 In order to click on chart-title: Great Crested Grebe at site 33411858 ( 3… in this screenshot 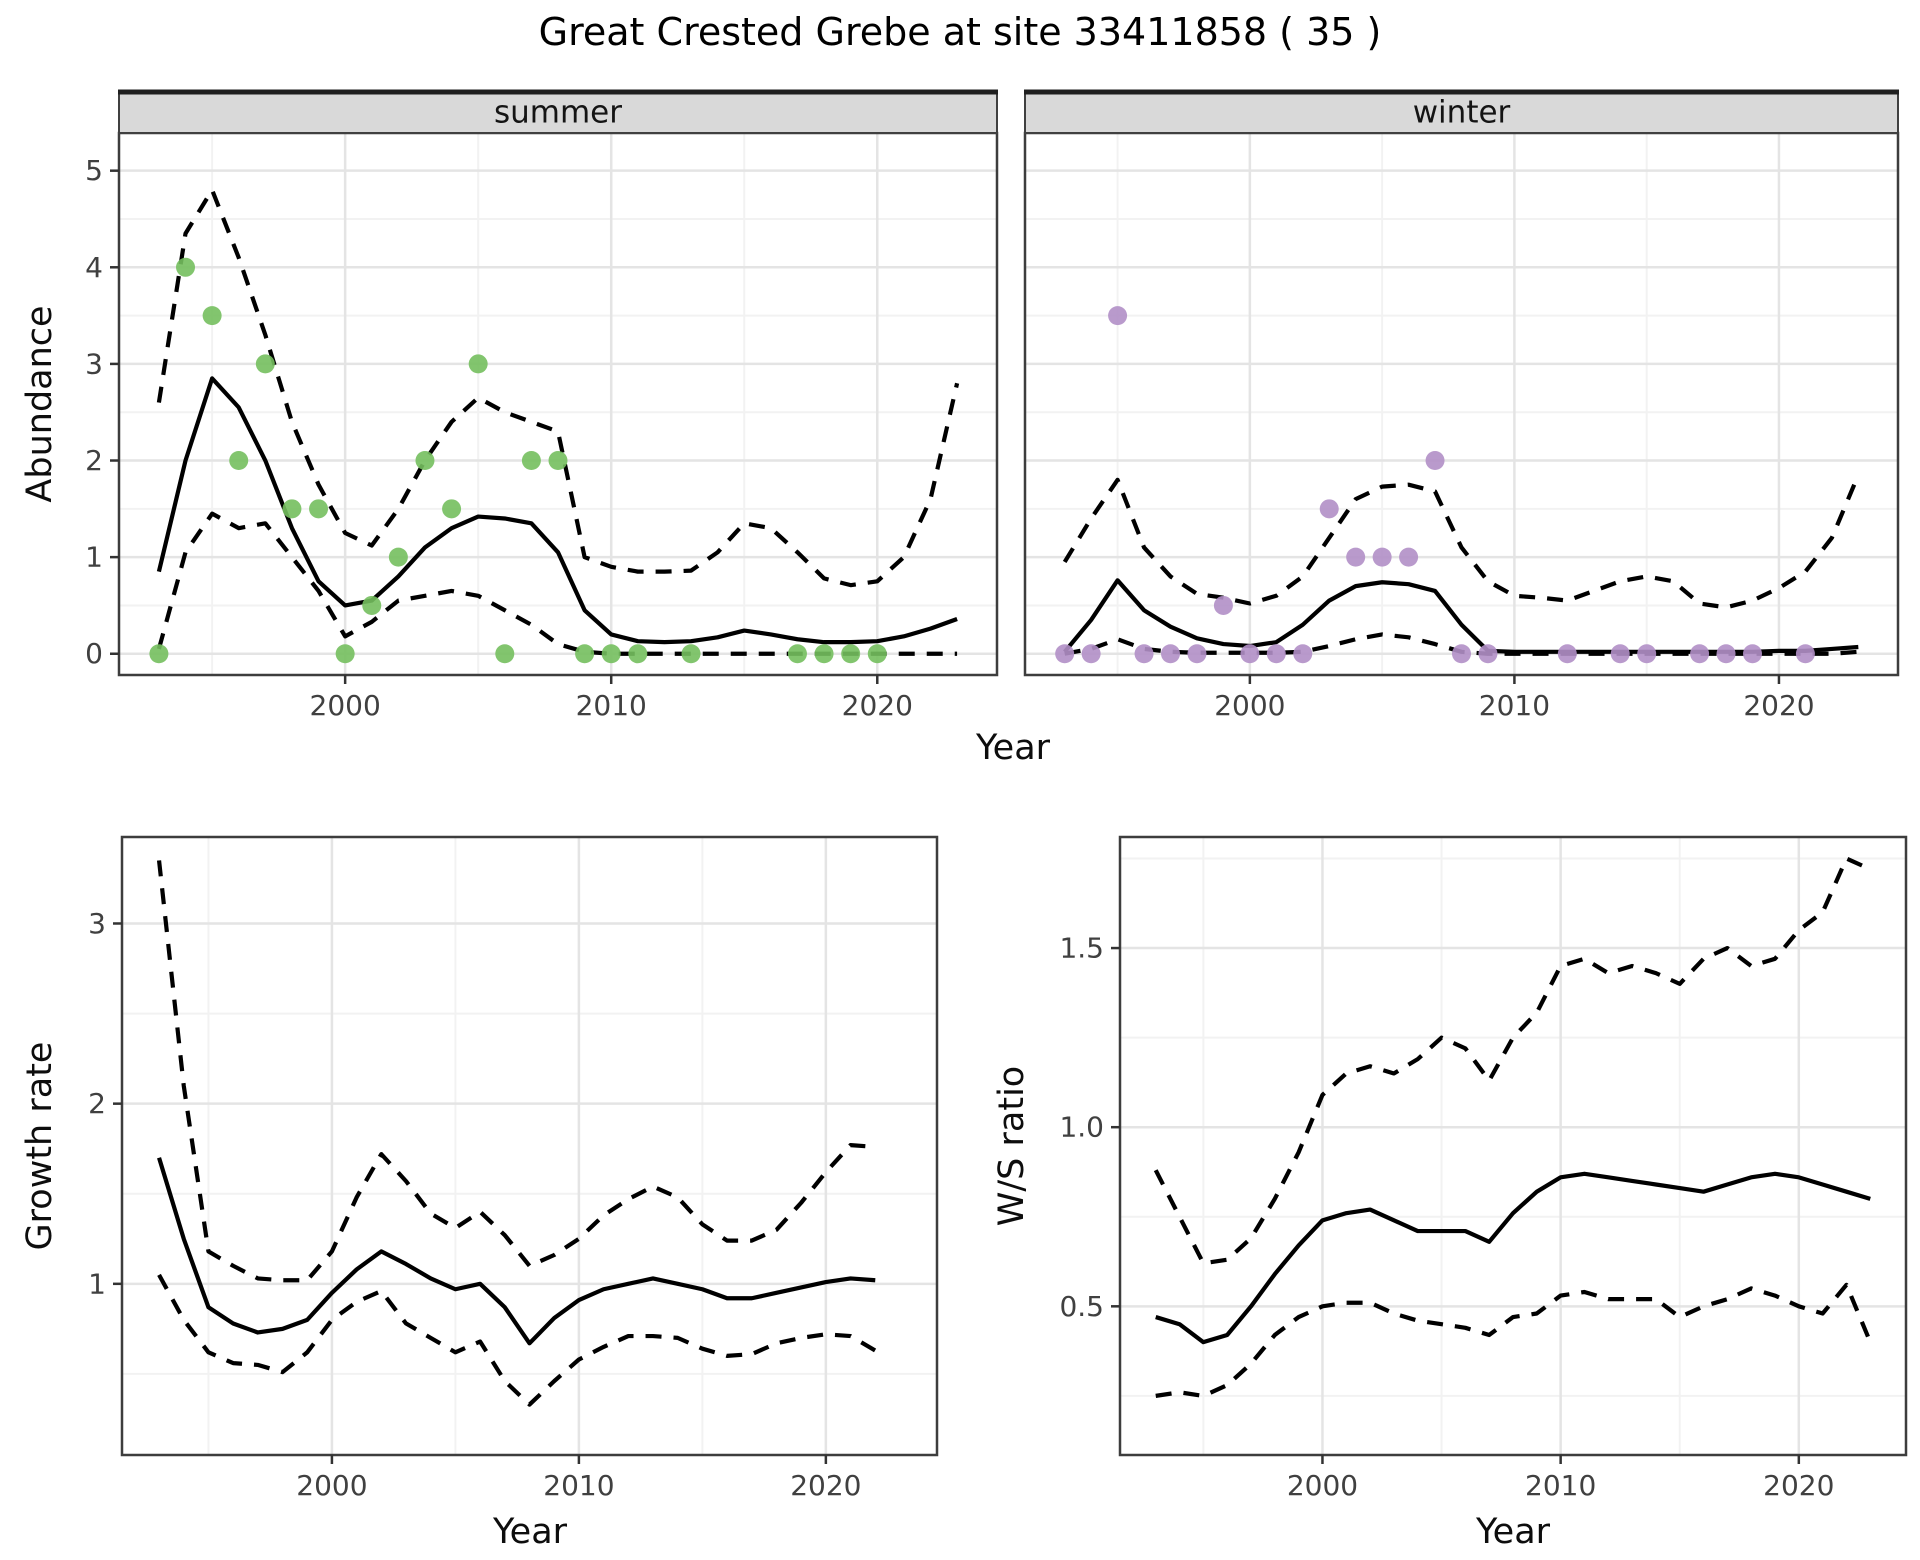, I will do `click(960, 32)`.